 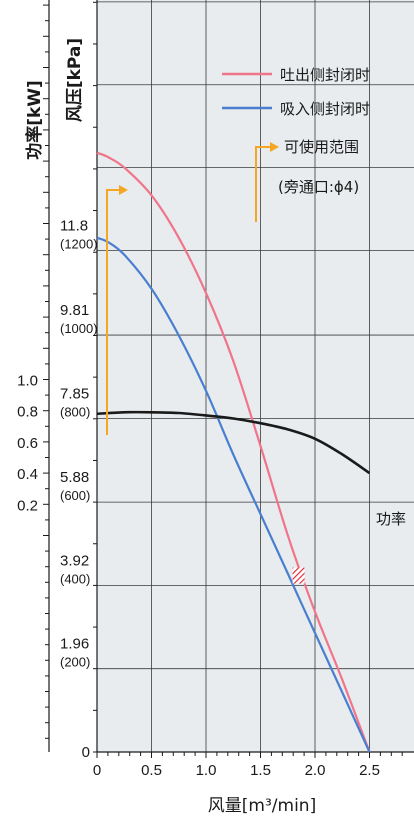 What do you see at coordinates (75, 80) in the screenshot?
I see `pressure-axis-title: 风压[kPa]` at bounding box center [75, 80].